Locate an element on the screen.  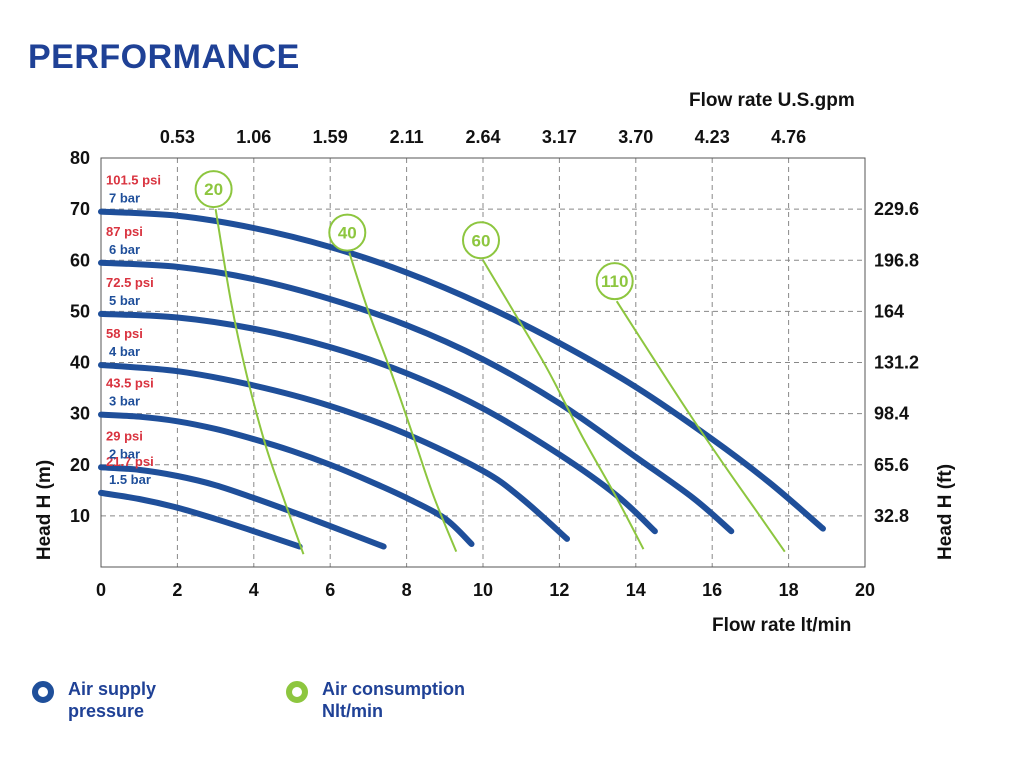
bar-label: 1.5 bar is located at coordinates (130, 479).